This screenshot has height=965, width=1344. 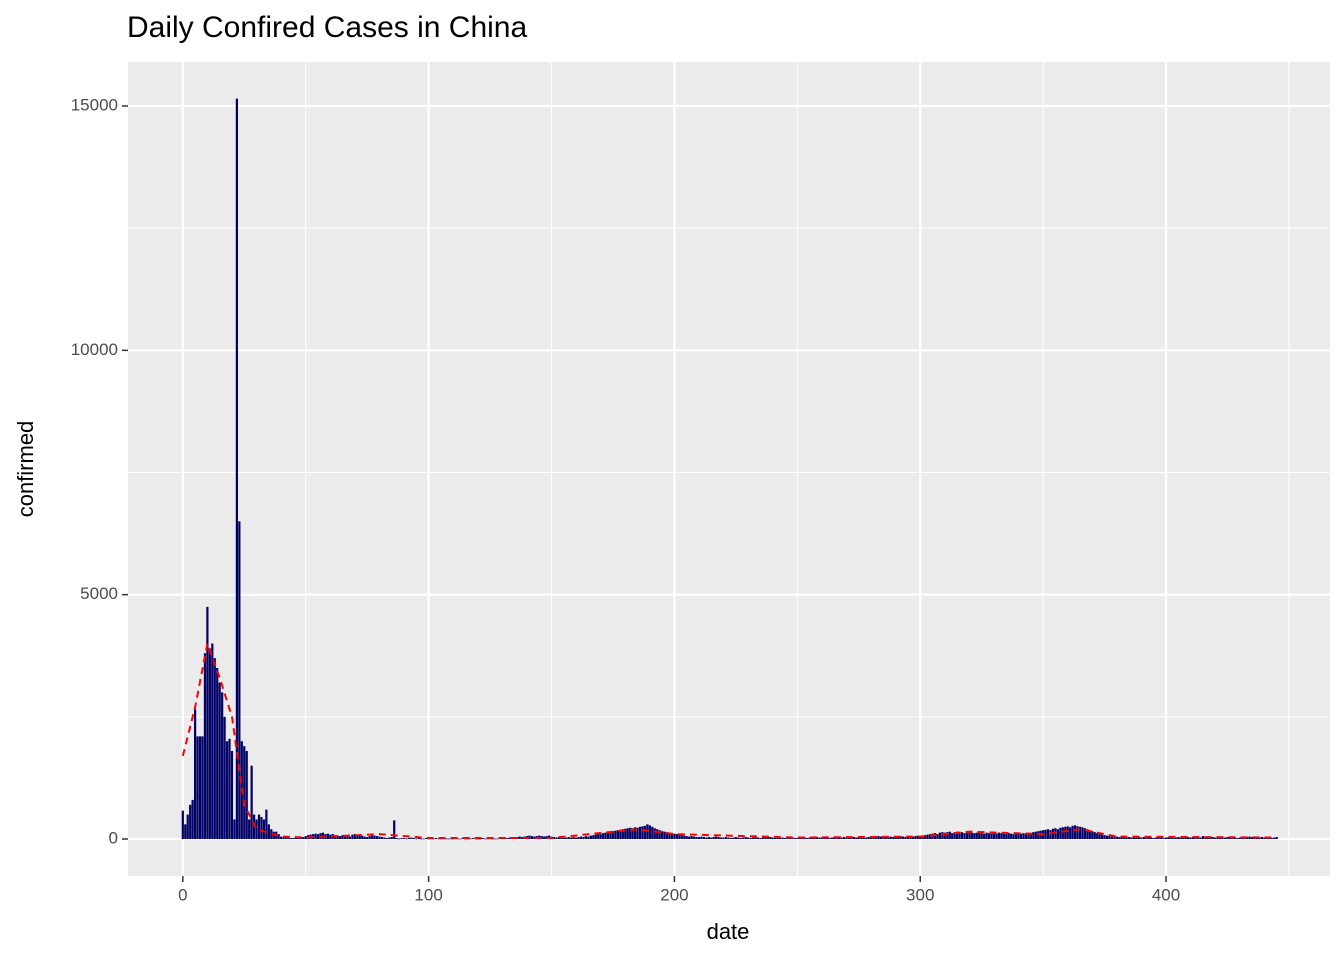 I want to click on y-axis-label: confirmed, so click(x=25, y=469).